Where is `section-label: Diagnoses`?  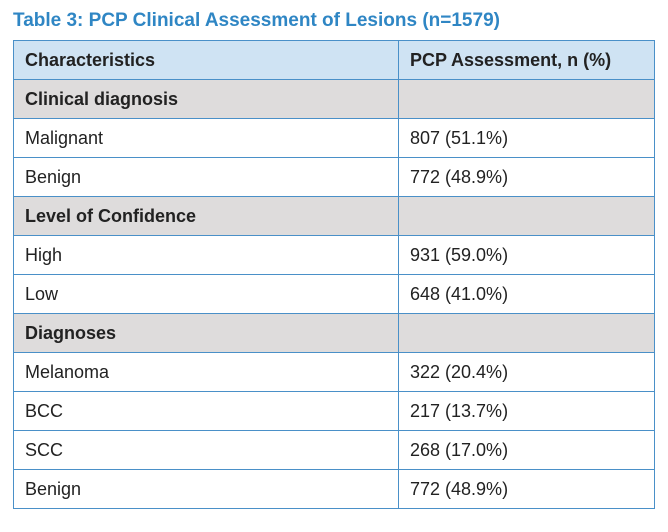 section-label: Diagnoses is located at coordinates (206, 333).